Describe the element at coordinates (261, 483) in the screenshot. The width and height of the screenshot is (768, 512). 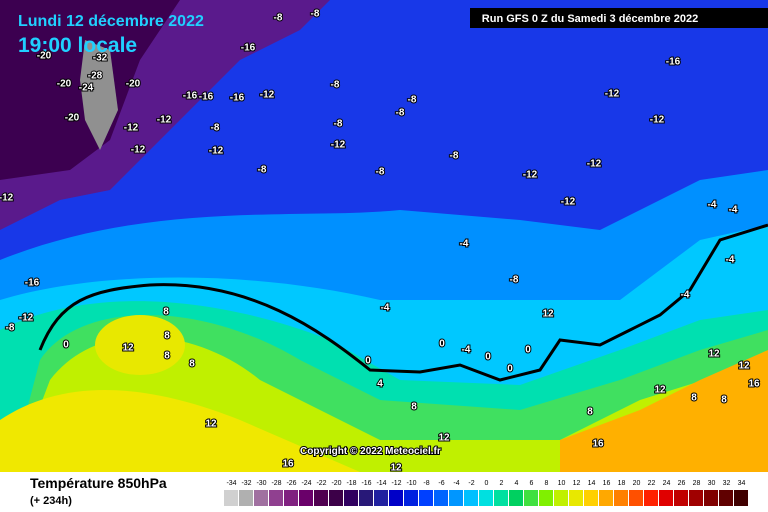
I see `legend-tick-label: -30` at that location.